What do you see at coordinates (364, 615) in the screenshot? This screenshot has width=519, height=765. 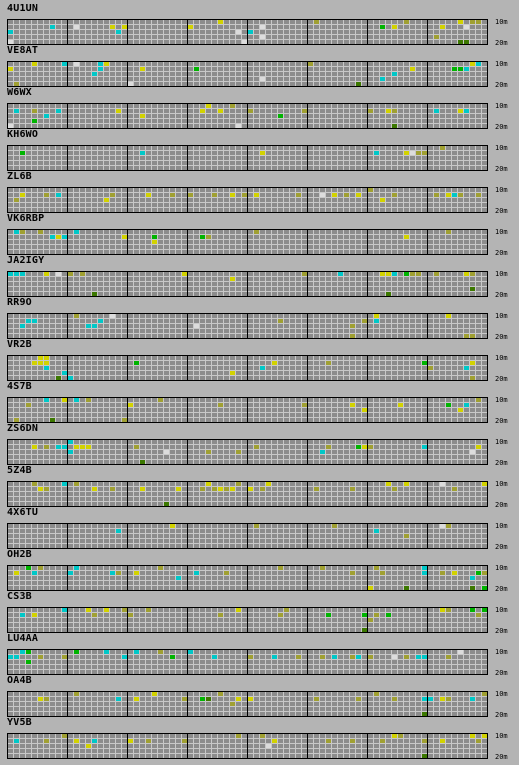 I see `activity-cell-green` at bounding box center [364, 615].